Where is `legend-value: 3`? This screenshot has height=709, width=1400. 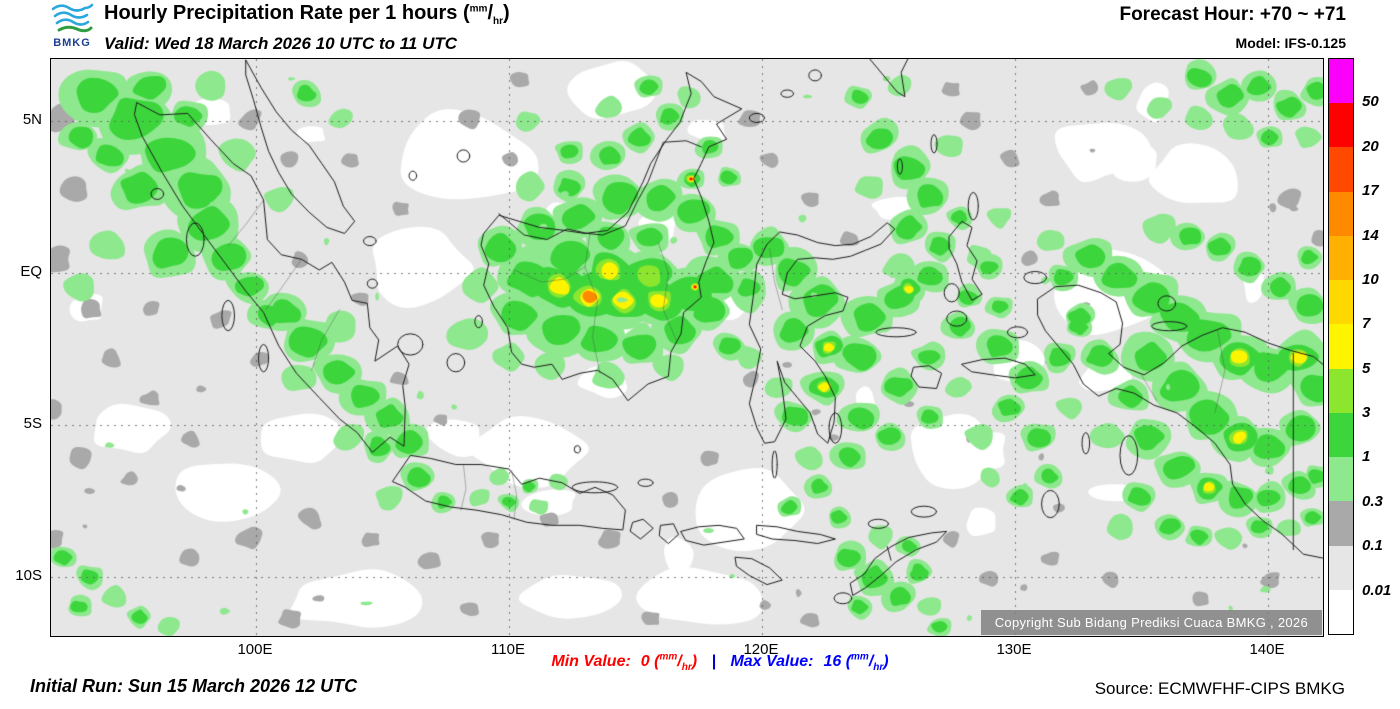 legend-value: 3 is located at coordinates (1366, 413).